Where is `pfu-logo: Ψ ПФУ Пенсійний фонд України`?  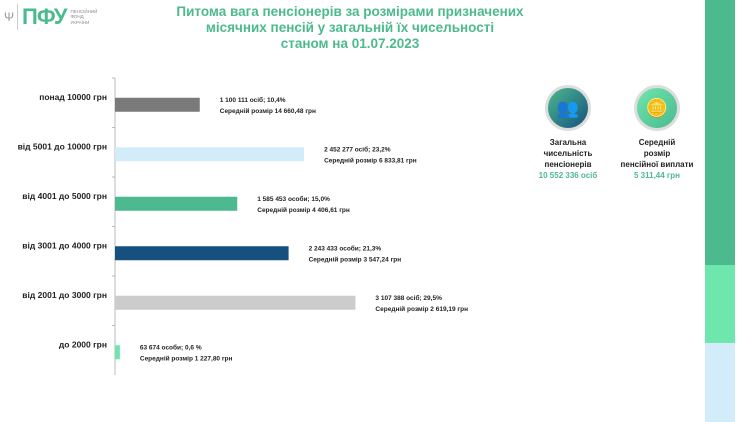 pfu-logo: Ψ ПФУ Пенсійний фонд України is located at coordinates (50, 17).